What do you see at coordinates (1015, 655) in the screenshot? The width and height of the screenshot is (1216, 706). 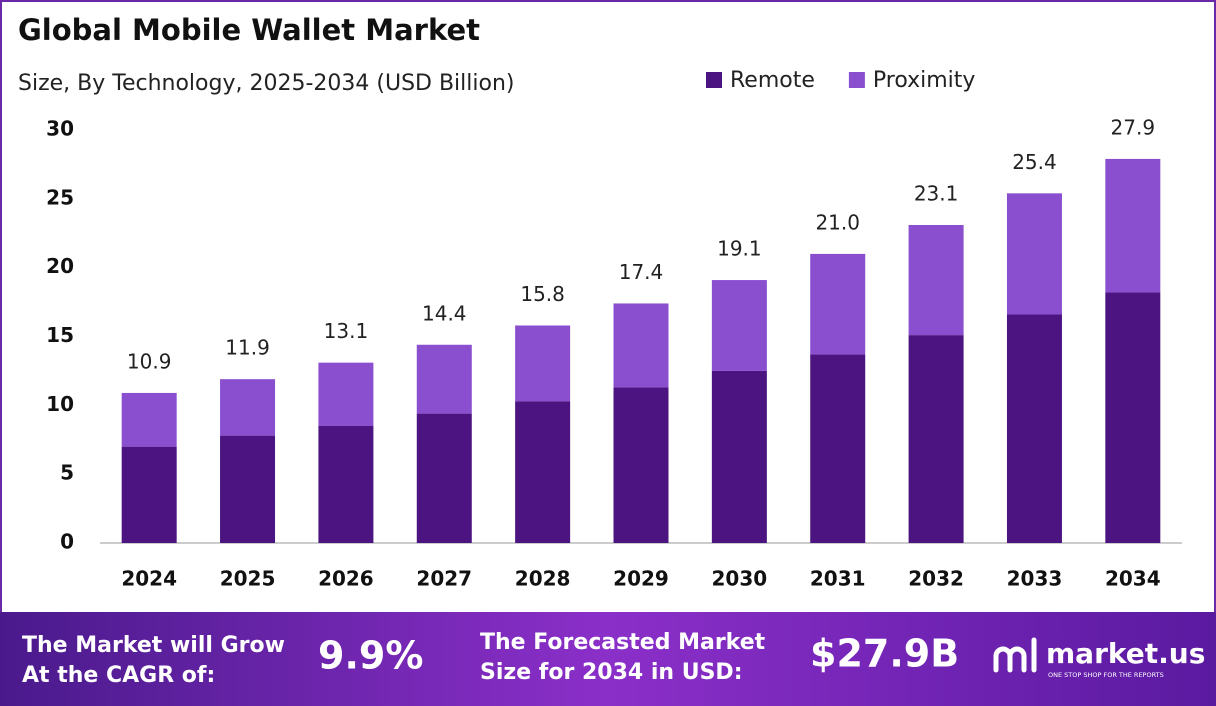 I see `logo-icon` at bounding box center [1015, 655].